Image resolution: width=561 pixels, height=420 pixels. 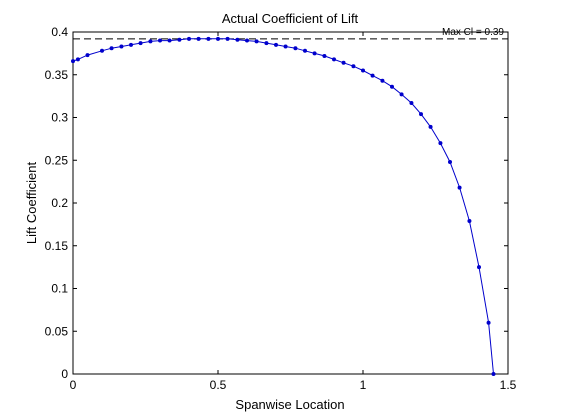 What do you see at coordinates (57, 246) in the screenshot?
I see `y-tick-label: 0.15` at bounding box center [57, 246].